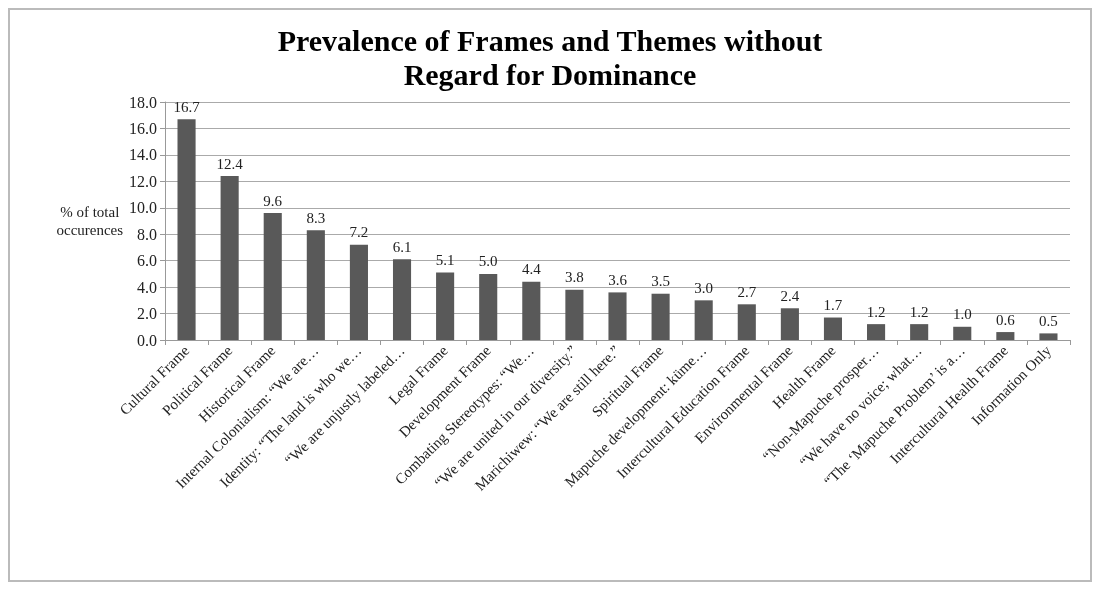 The width and height of the screenshot is (1104, 592). What do you see at coordinates (147, 287) in the screenshot?
I see `y-tick-label: 4.0` at bounding box center [147, 287].